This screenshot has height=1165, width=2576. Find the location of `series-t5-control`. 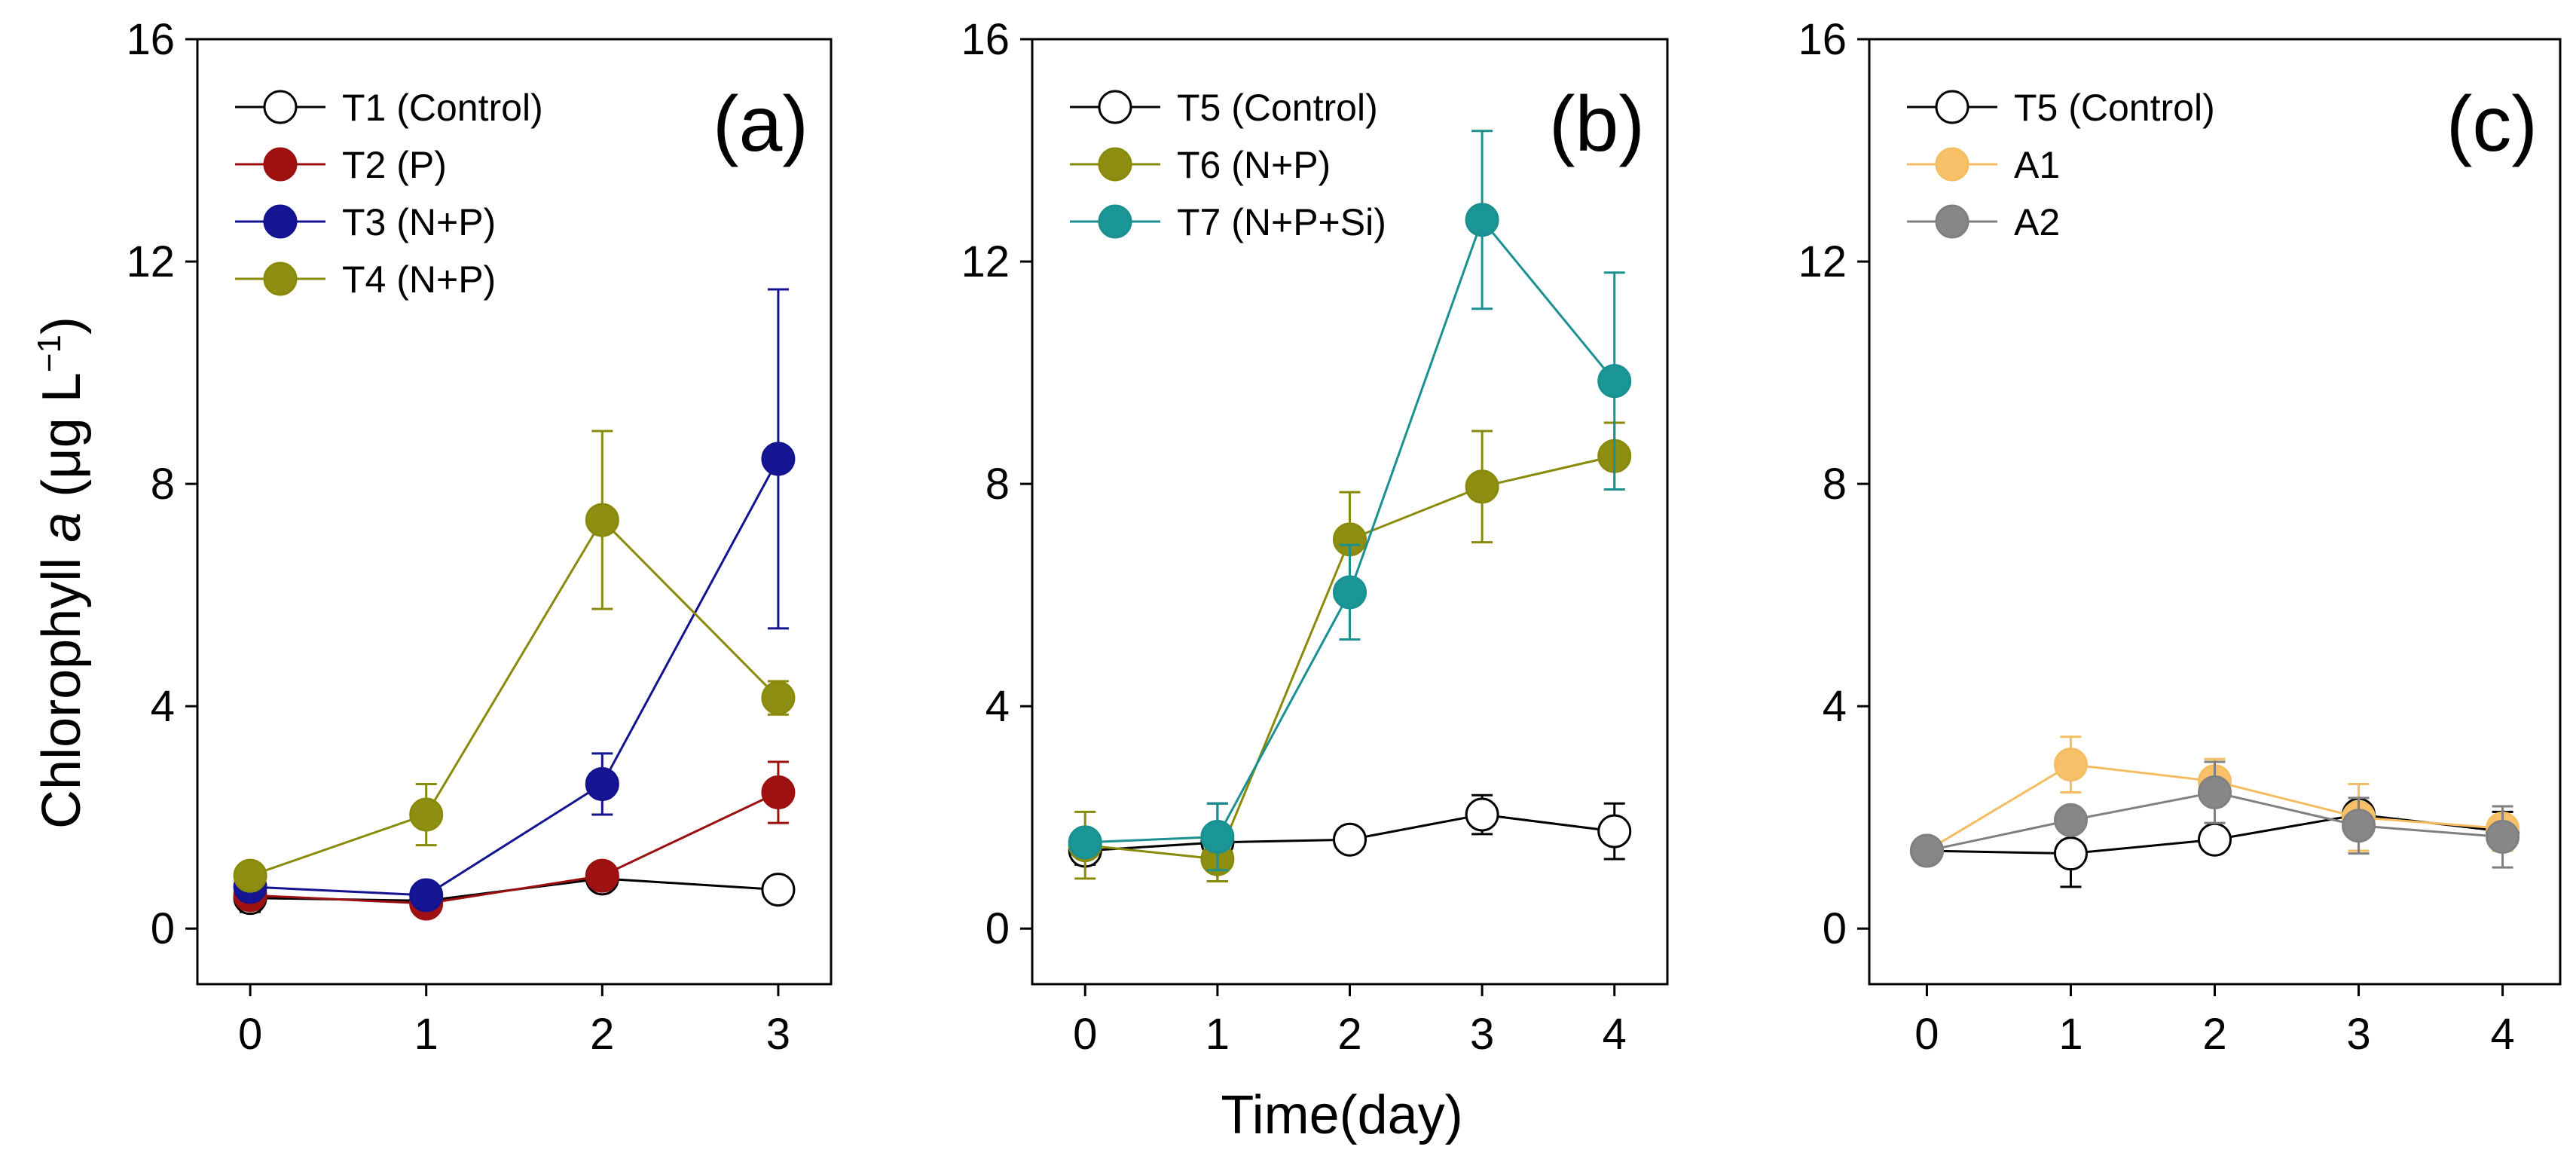

series-t5-control is located at coordinates (1350, 838).